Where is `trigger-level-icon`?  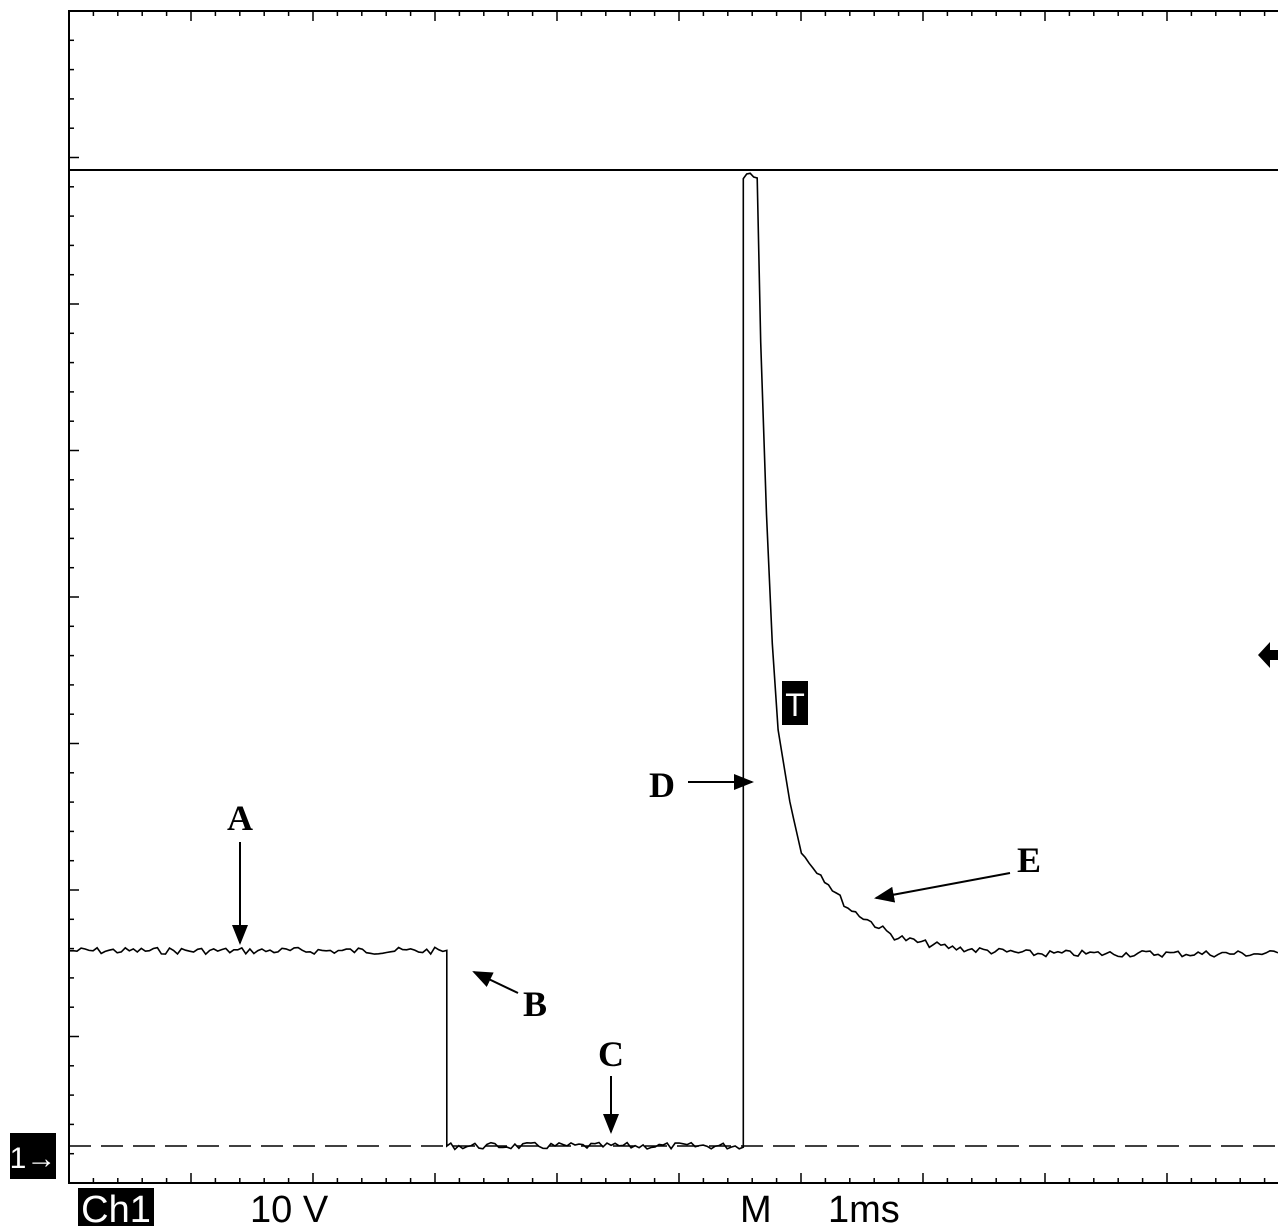
trigger-level-icon is located at coordinates (1268, 655).